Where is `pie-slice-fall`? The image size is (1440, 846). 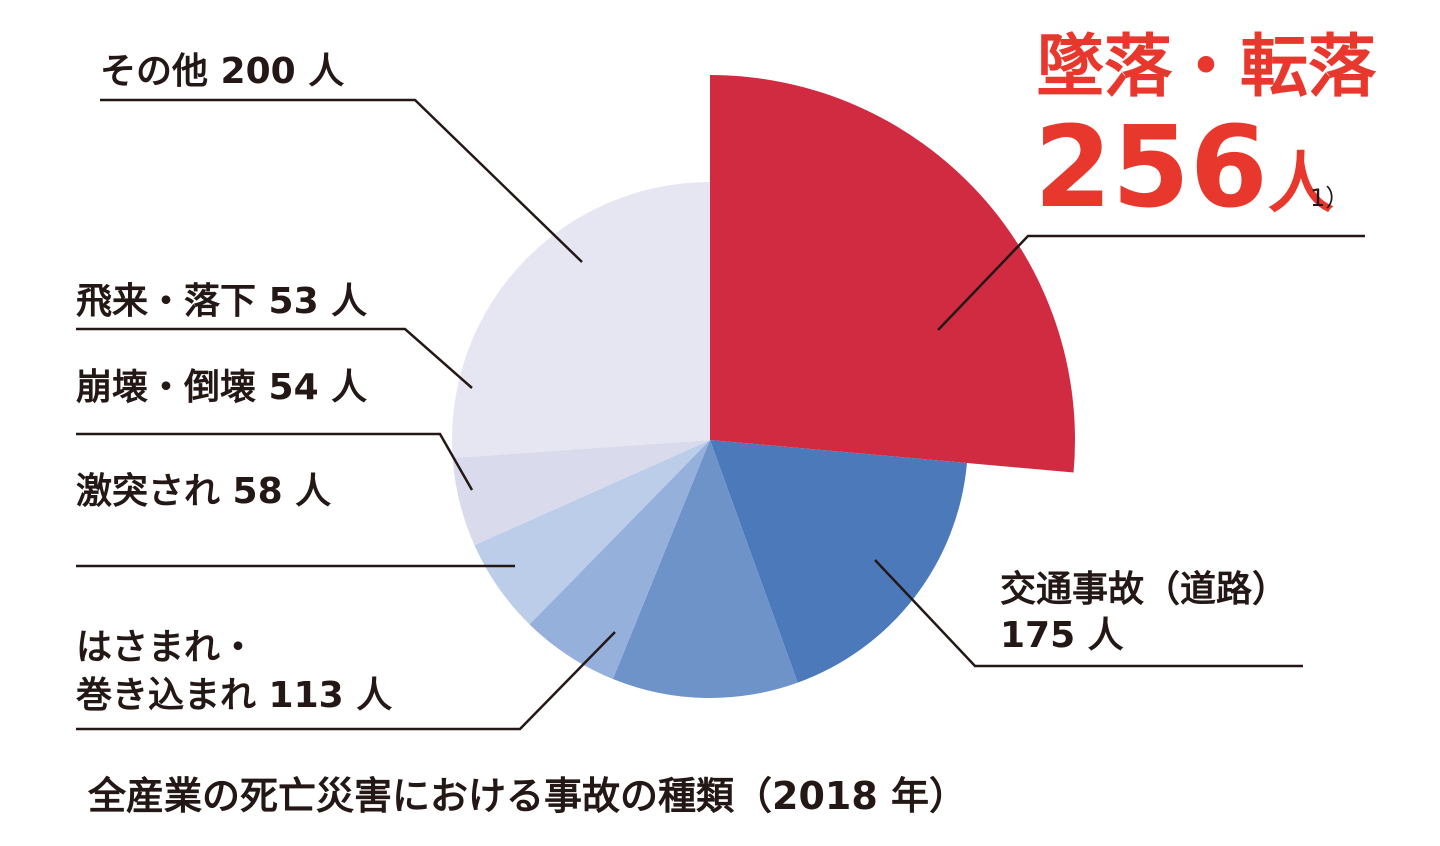
pie-slice-fall is located at coordinates (892, 274).